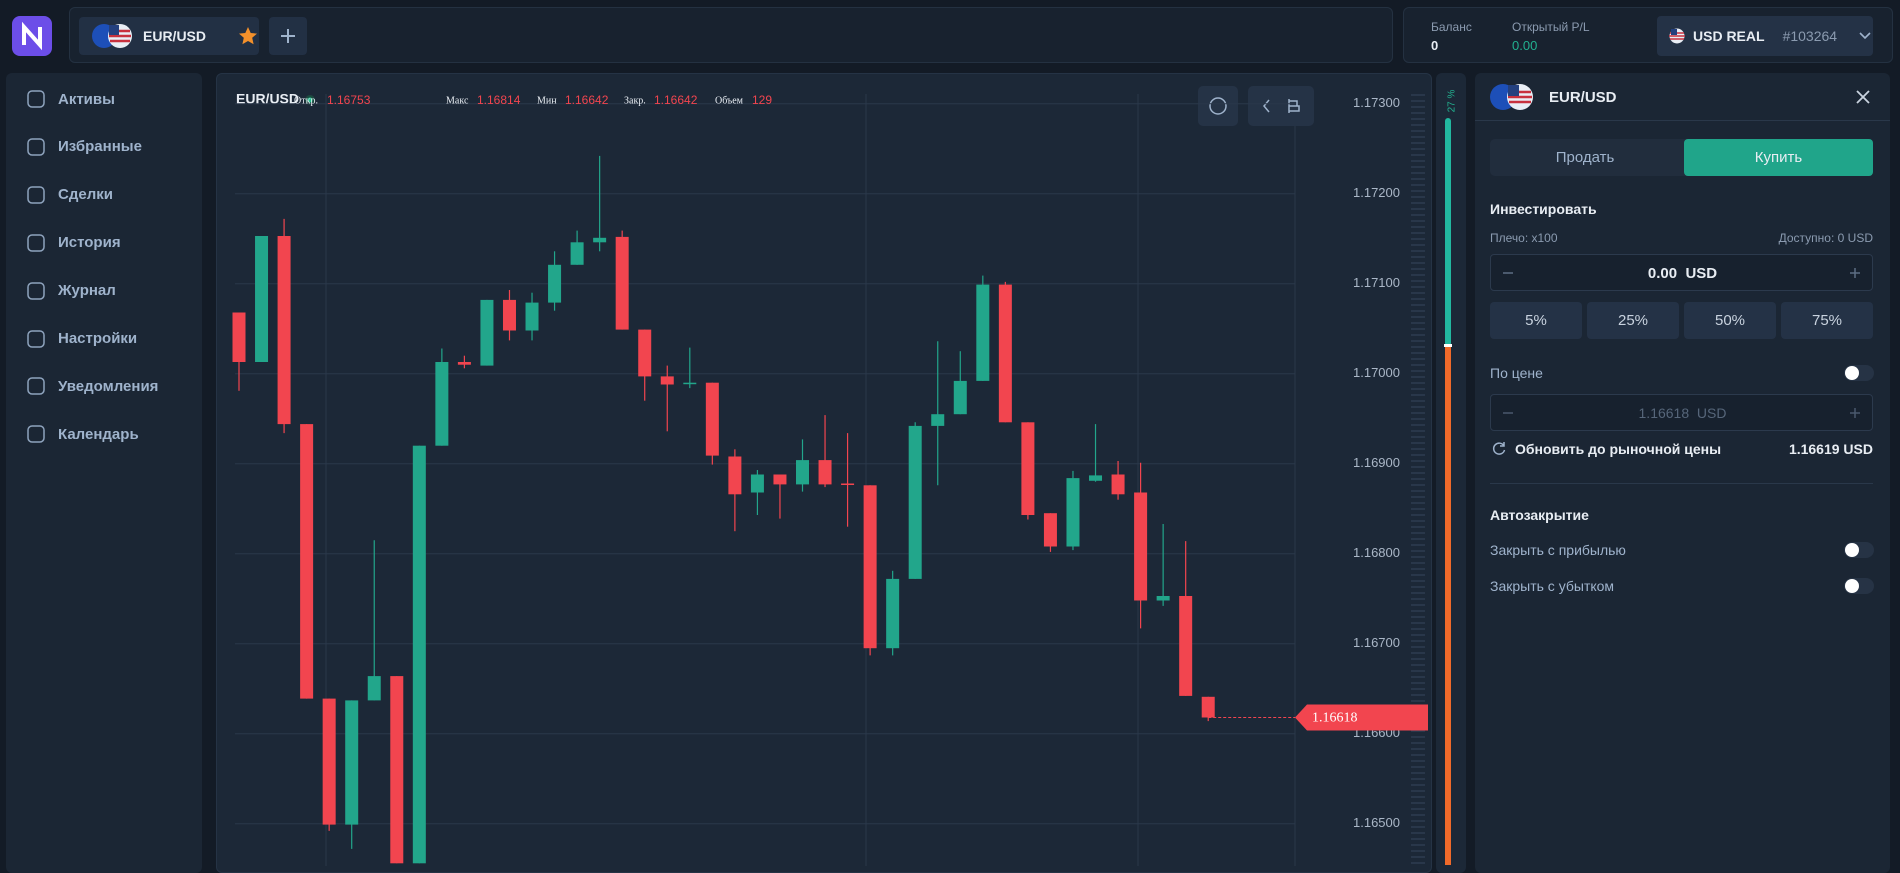 This screenshot has height=873, width=1900. I want to click on percent-button: 5%, so click(1536, 320).